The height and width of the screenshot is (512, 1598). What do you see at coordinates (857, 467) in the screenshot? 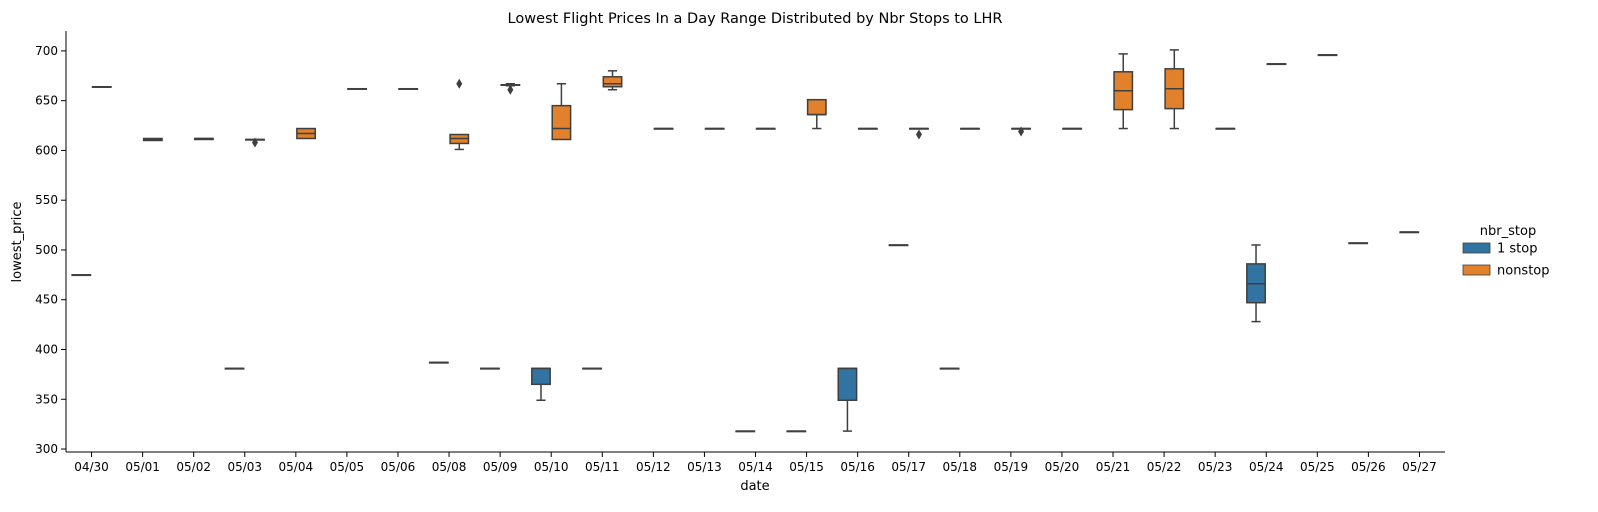
I see `x-tick-label: 05/16` at bounding box center [857, 467].